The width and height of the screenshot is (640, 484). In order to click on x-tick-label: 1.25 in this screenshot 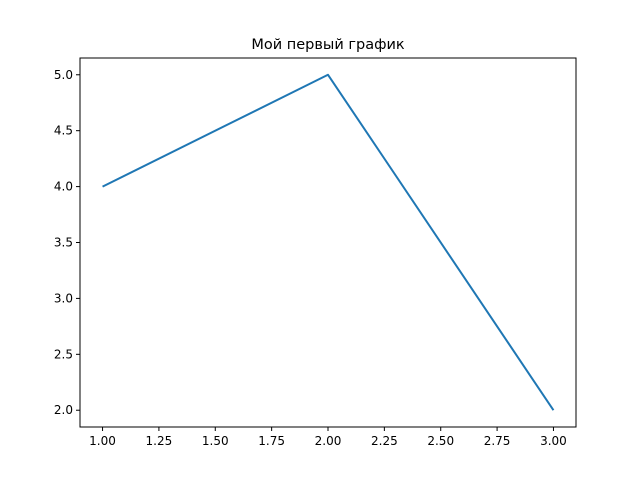, I will do `click(159, 441)`.